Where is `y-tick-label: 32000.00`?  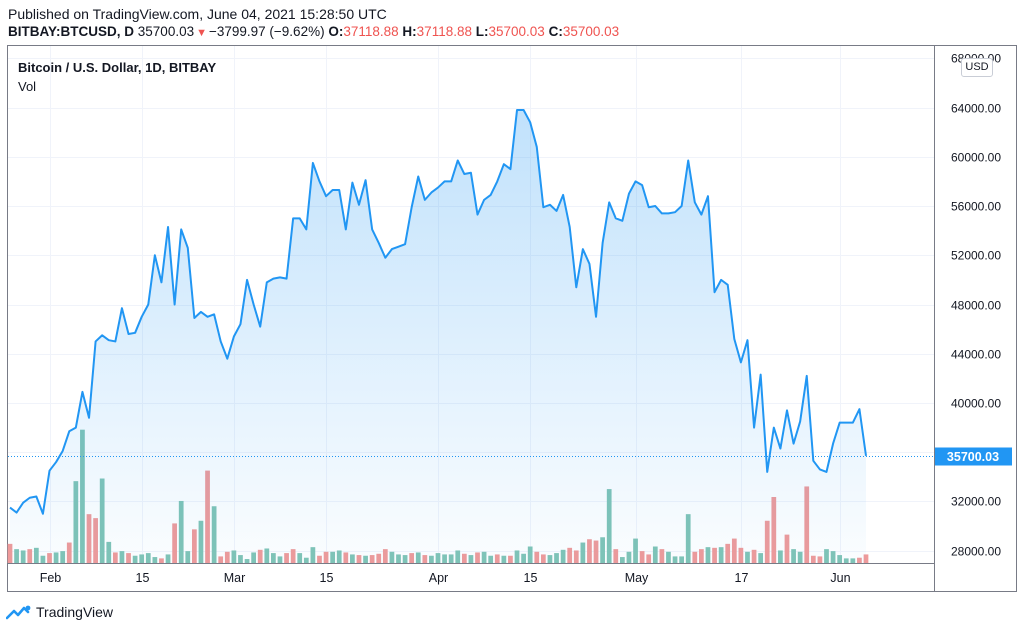
y-tick-label: 32000.00 is located at coordinates (976, 502).